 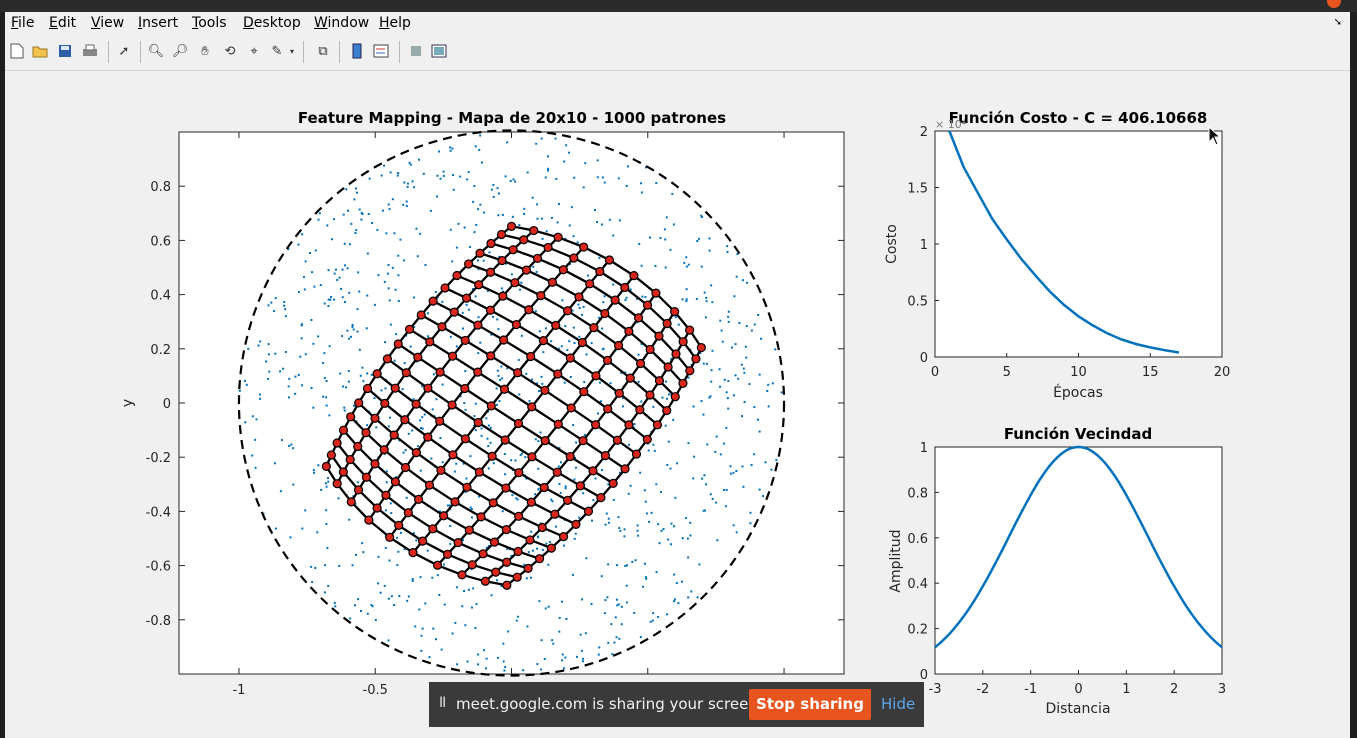 What do you see at coordinates (1077, 709) in the screenshot?
I see `neighborhood-xlabel: Distancia` at bounding box center [1077, 709].